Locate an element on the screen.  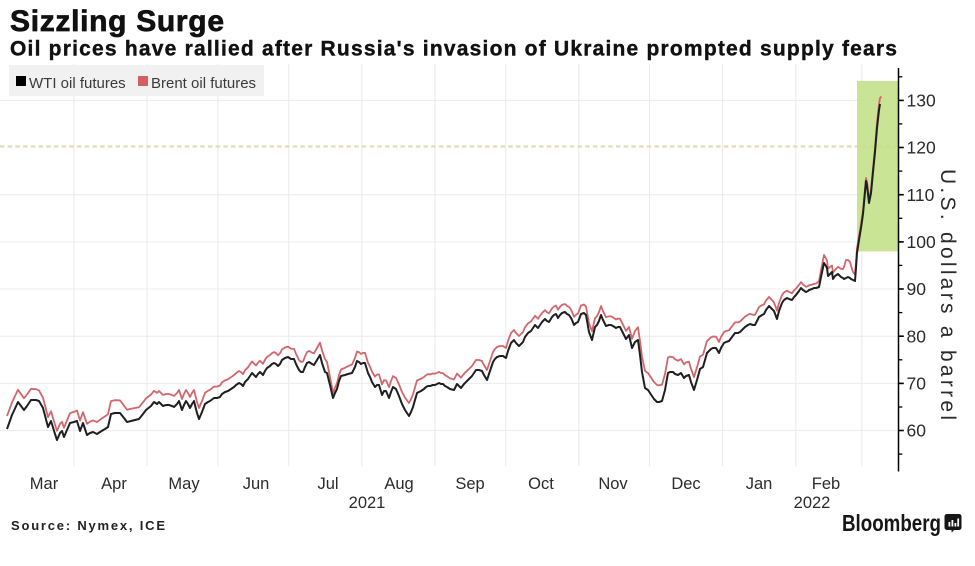
svg-text: 90 is located at coordinates (917, 289).